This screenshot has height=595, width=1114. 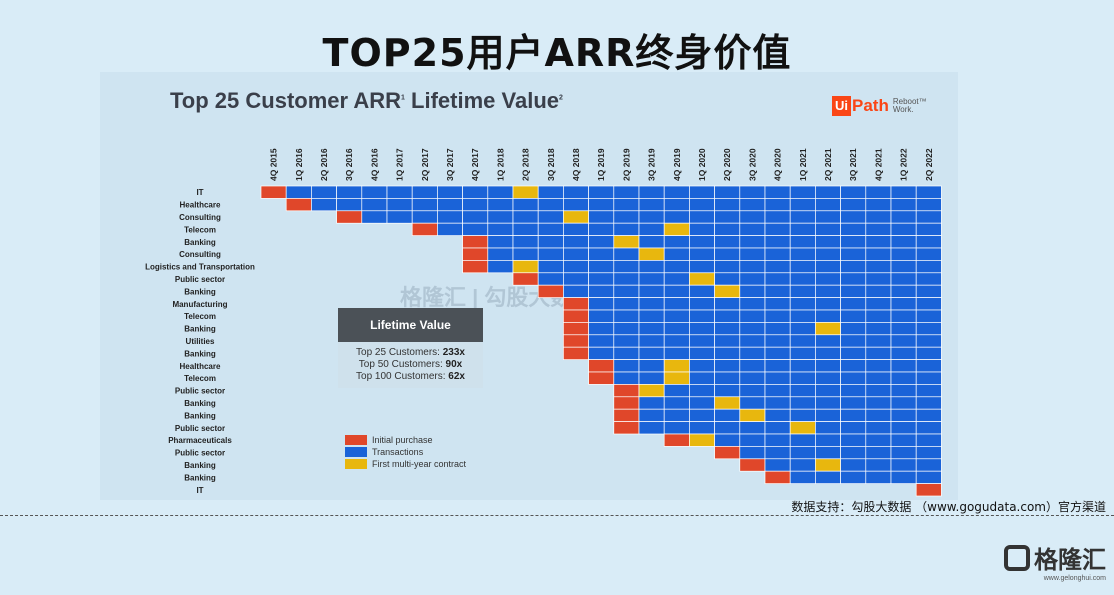 I want to click on legend-label: First multi-year contract, so click(x=419, y=464).